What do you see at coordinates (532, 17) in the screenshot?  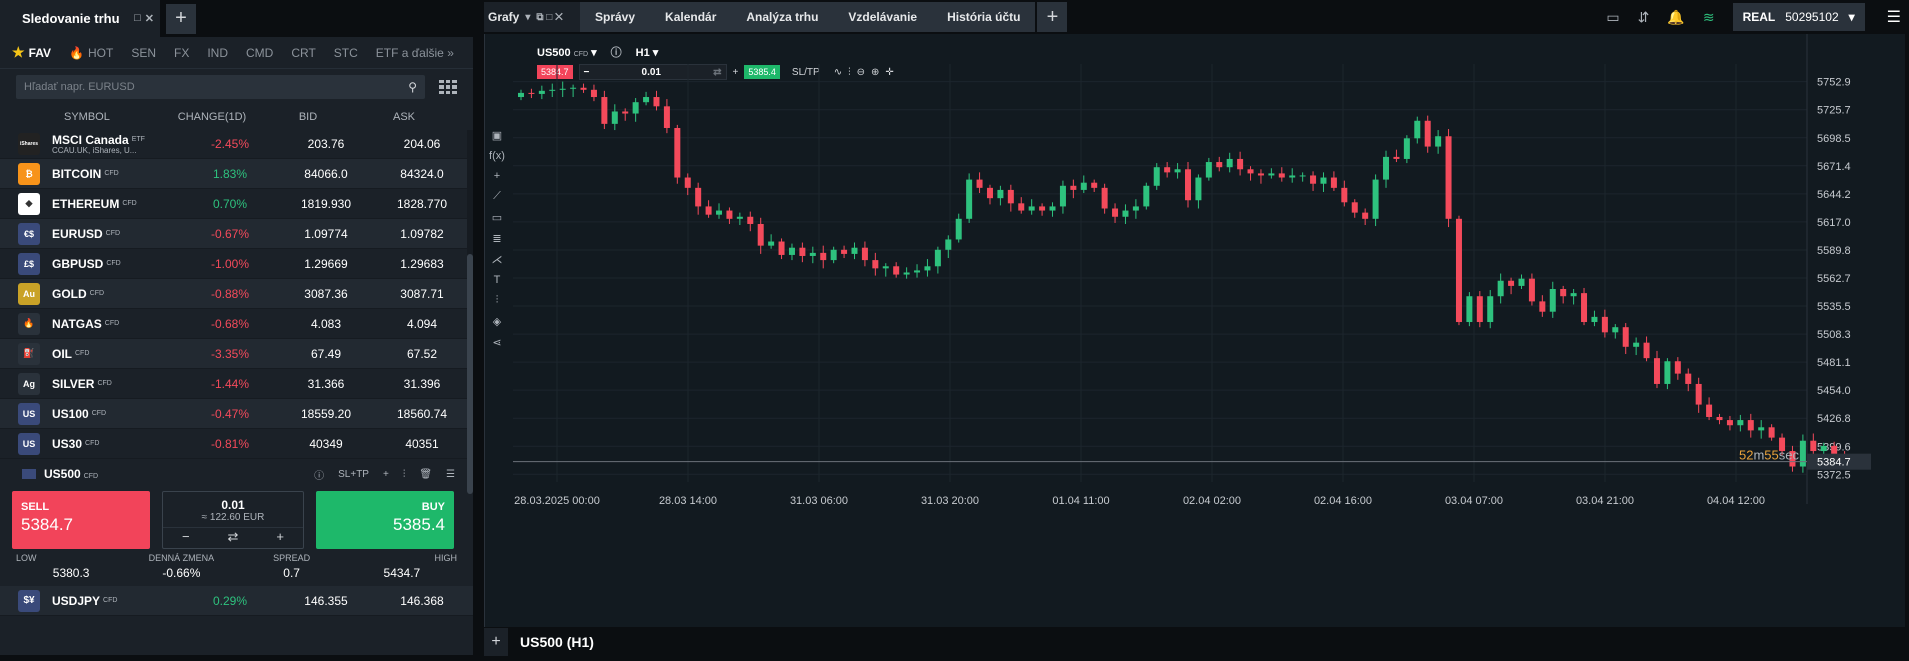 I see `tab-grafy: Grafy ▾ ⧉ □ ✕` at bounding box center [532, 17].